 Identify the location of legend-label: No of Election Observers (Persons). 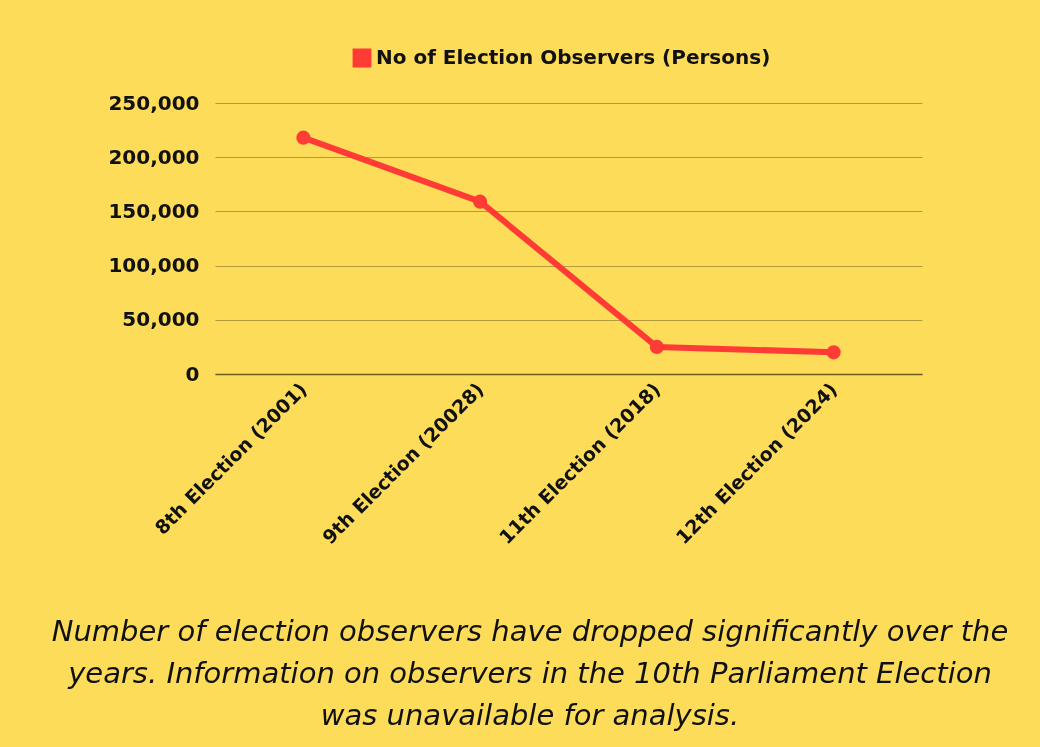
(573, 57).